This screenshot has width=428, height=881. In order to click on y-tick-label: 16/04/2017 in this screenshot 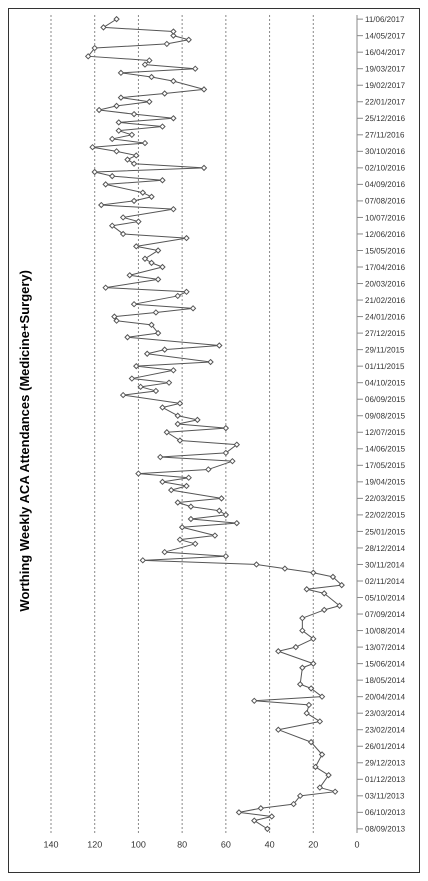, I will do `click(385, 53)`.